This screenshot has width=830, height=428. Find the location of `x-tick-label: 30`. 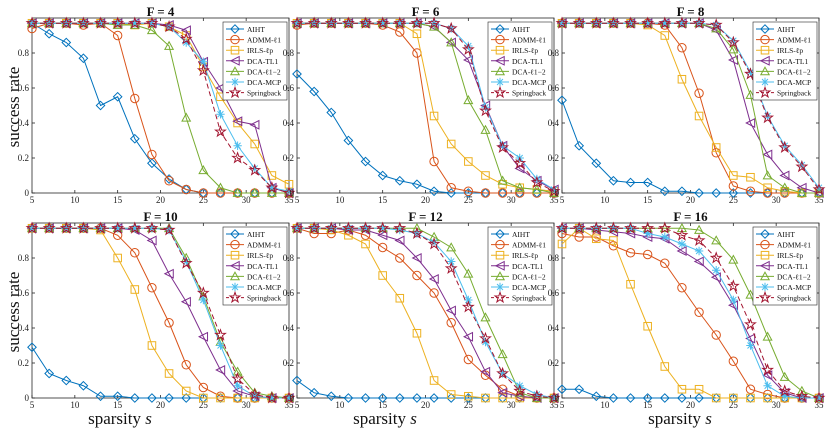

x-tick-label: 30 is located at coordinates (247, 405).